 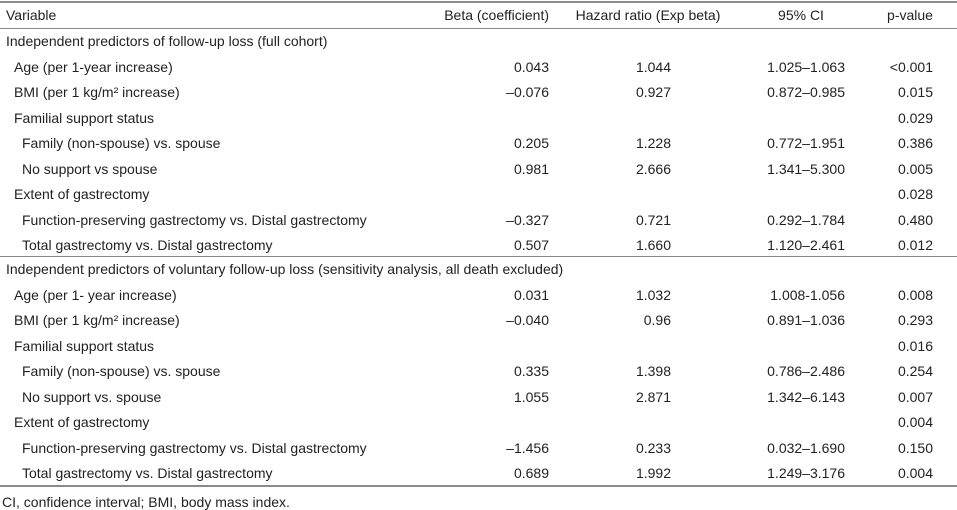 What do you see at coordinates (806, 473) in the screenshot?
I see `cell: 1.249–3.176` at bounding box center [806, 473].